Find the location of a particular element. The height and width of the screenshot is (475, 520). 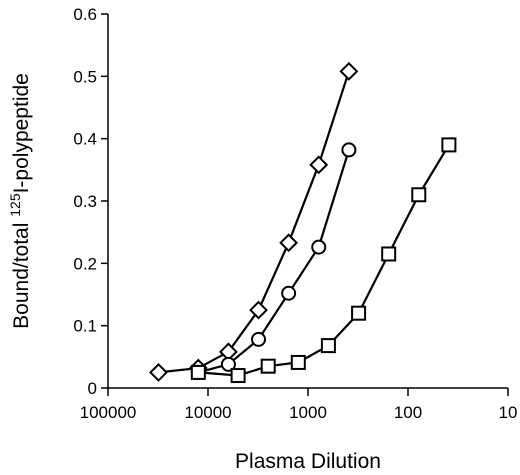

y-axis-title-superscript: 125 is located at coordinates (15, 205).